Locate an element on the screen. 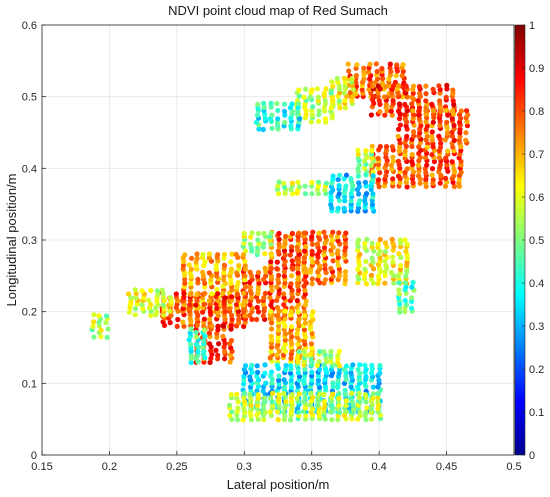 The width and height of the screenshot is (550, 497). colorbar-tick-label: 0.6 is located at coordinates (536, 198).